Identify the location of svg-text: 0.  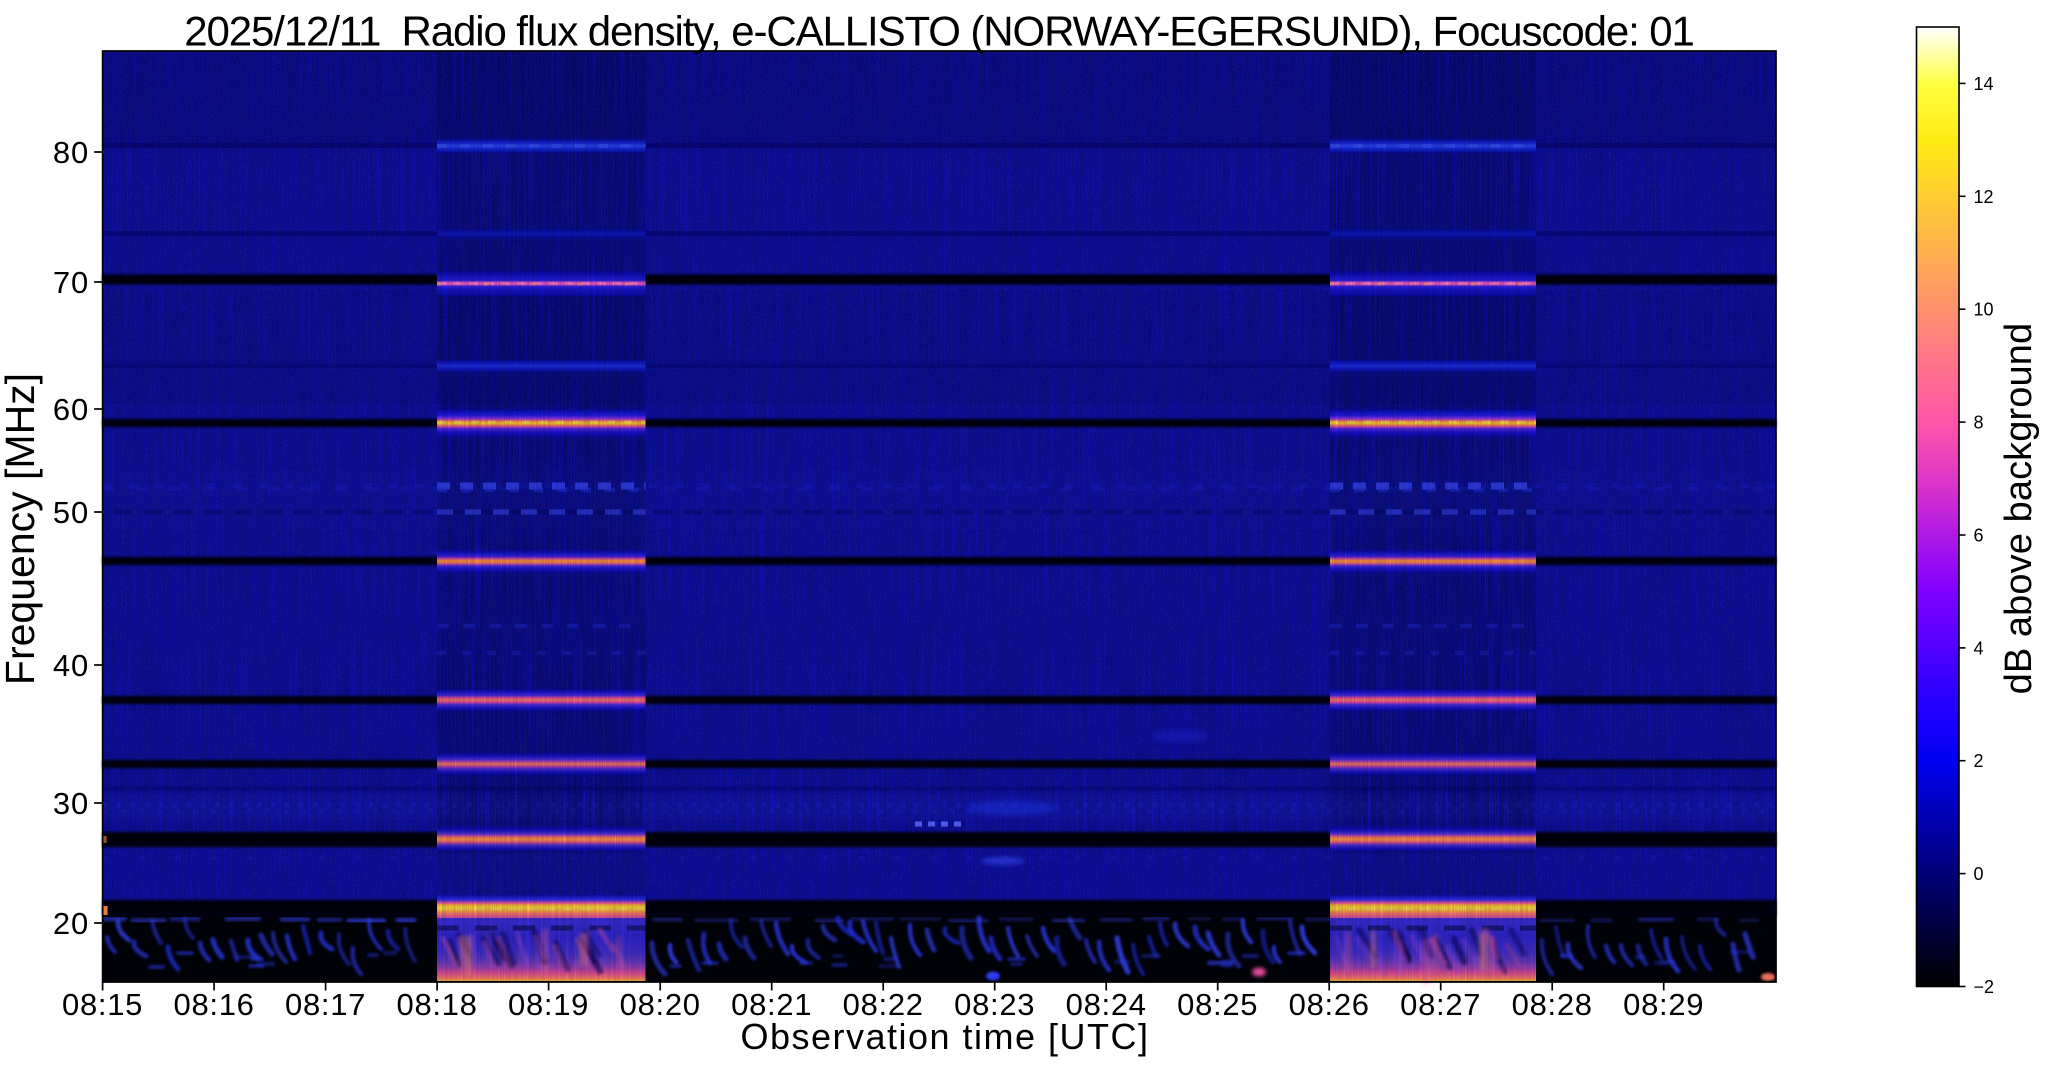
(1979, 874).